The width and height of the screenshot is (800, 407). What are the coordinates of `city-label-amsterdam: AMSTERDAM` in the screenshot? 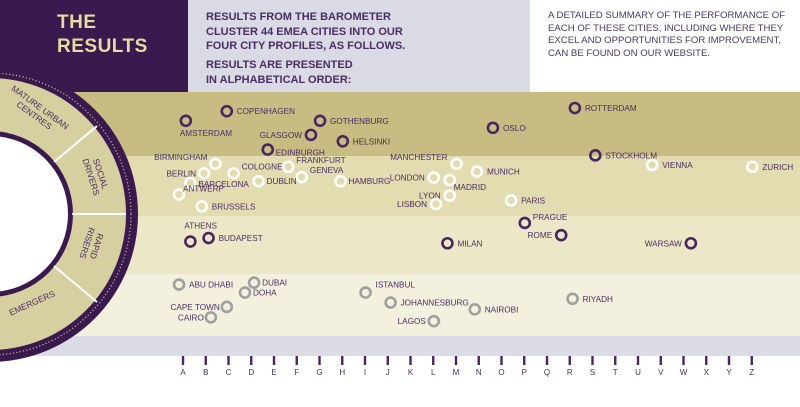 It's located at (206, 133).